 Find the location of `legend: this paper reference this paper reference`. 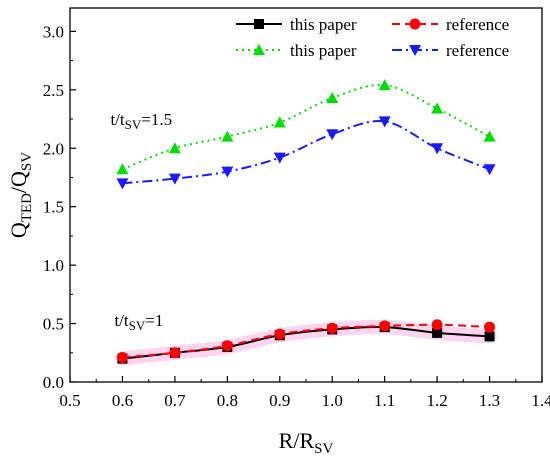

legend: this paper reference this paper reference is located at coordinates (372, 37).